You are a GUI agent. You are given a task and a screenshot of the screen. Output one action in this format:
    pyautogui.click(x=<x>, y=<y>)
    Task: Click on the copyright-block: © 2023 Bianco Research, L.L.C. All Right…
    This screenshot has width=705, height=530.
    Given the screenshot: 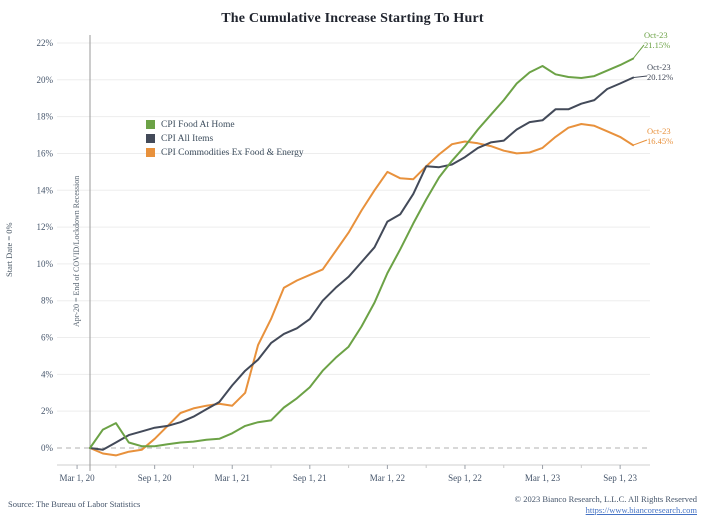 What is the action you would take?
    pyautogui.click(x=606, y=505)
    